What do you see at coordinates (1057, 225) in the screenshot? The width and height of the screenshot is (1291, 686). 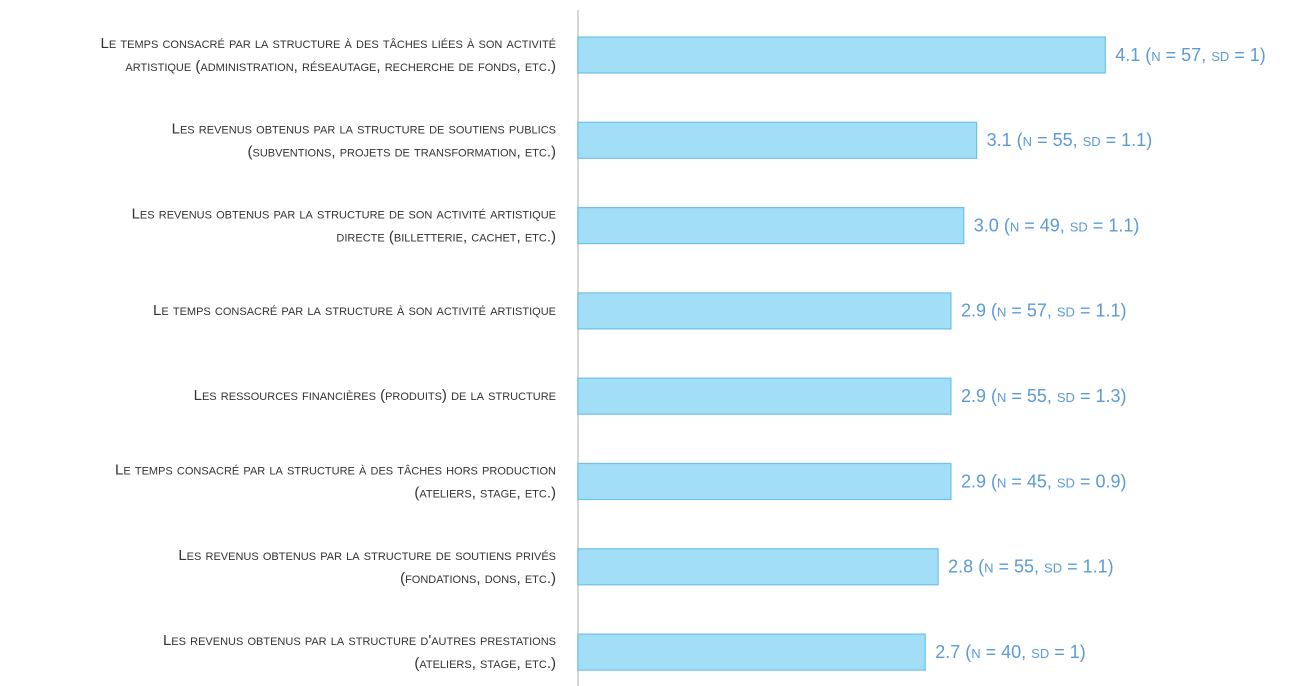 I see `value-label: 3.0 (n = 49, sd = 1.1)` at bounding box center [1057, 225].